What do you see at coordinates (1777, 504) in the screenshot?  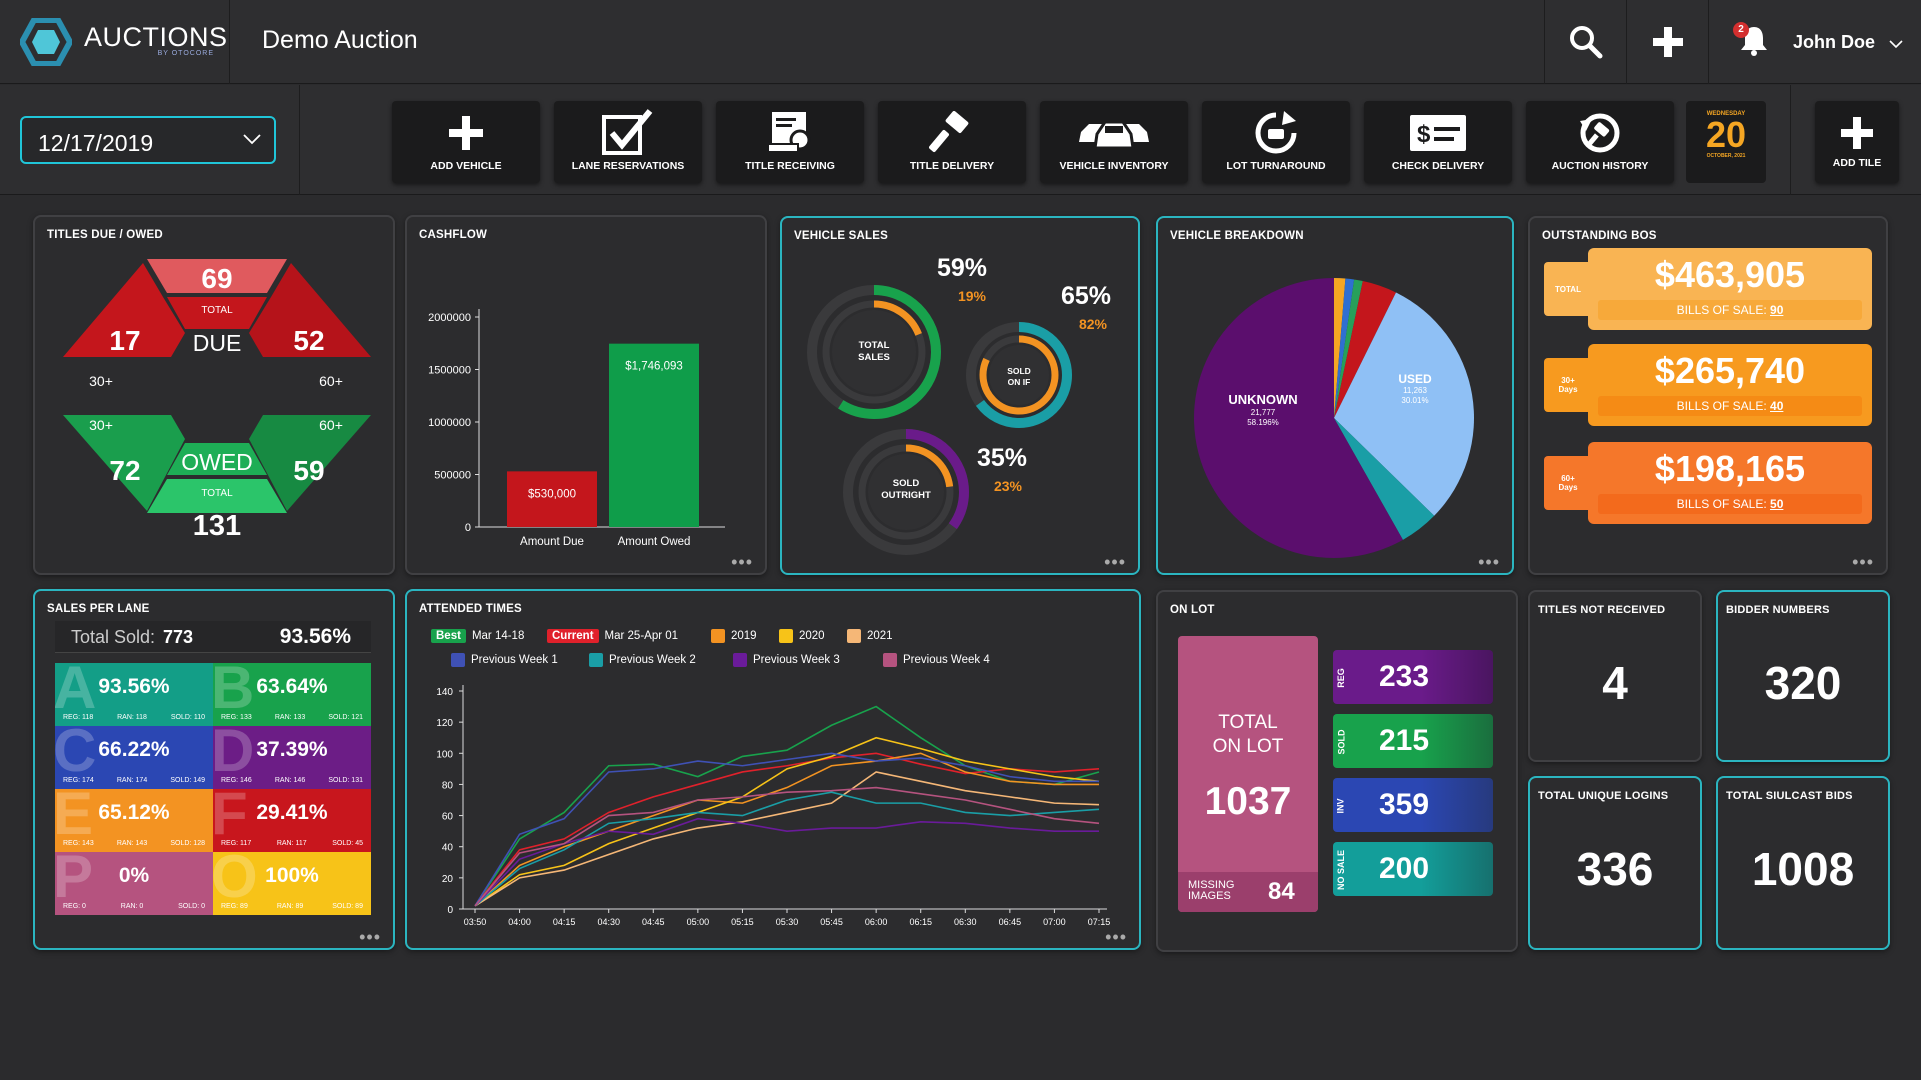 I see `bills-count: 50` at bounding box center [1777, 504].